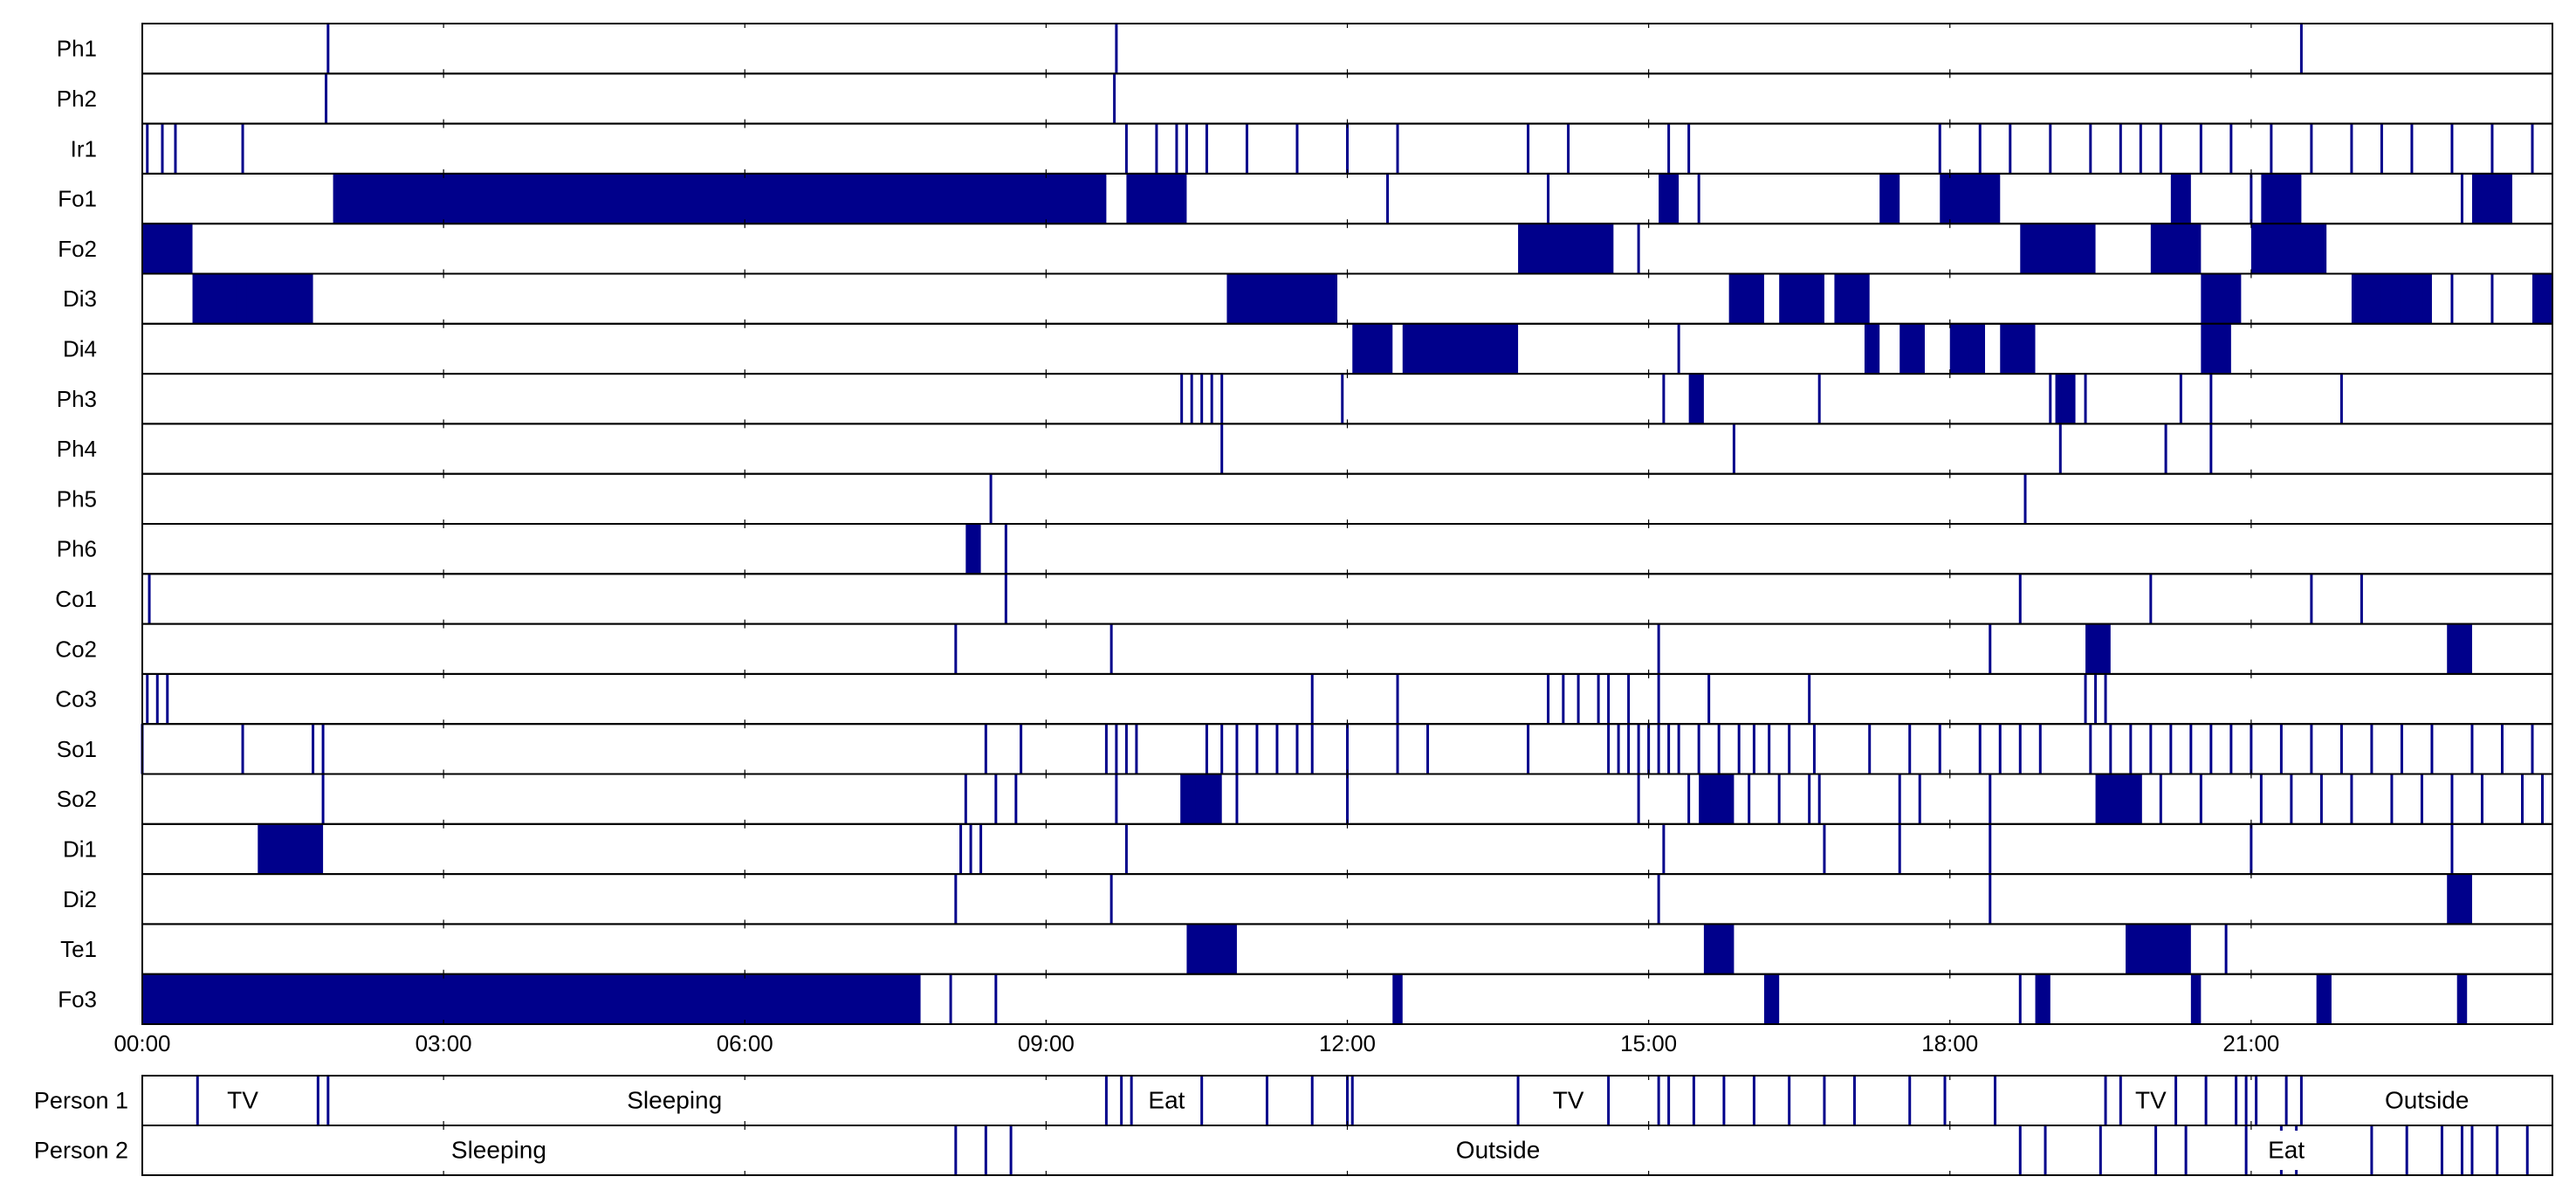  Describe the element at coordinates (1347, 1150) in the screenshot. I see `person-row-frame-Person 2` at that location.